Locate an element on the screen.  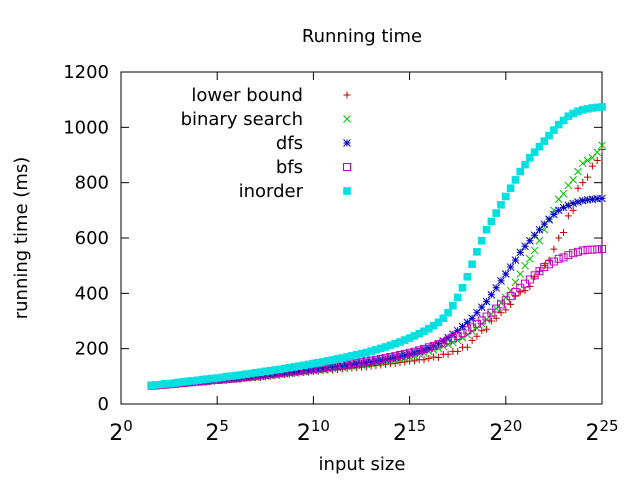
legend-marker is located at coordinates (347, 167).